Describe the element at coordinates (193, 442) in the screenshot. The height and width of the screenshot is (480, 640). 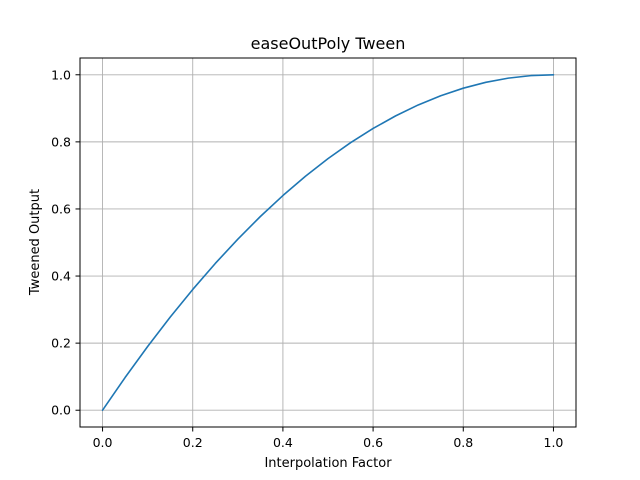
I see `x-tick-label: 0.2` at that location.